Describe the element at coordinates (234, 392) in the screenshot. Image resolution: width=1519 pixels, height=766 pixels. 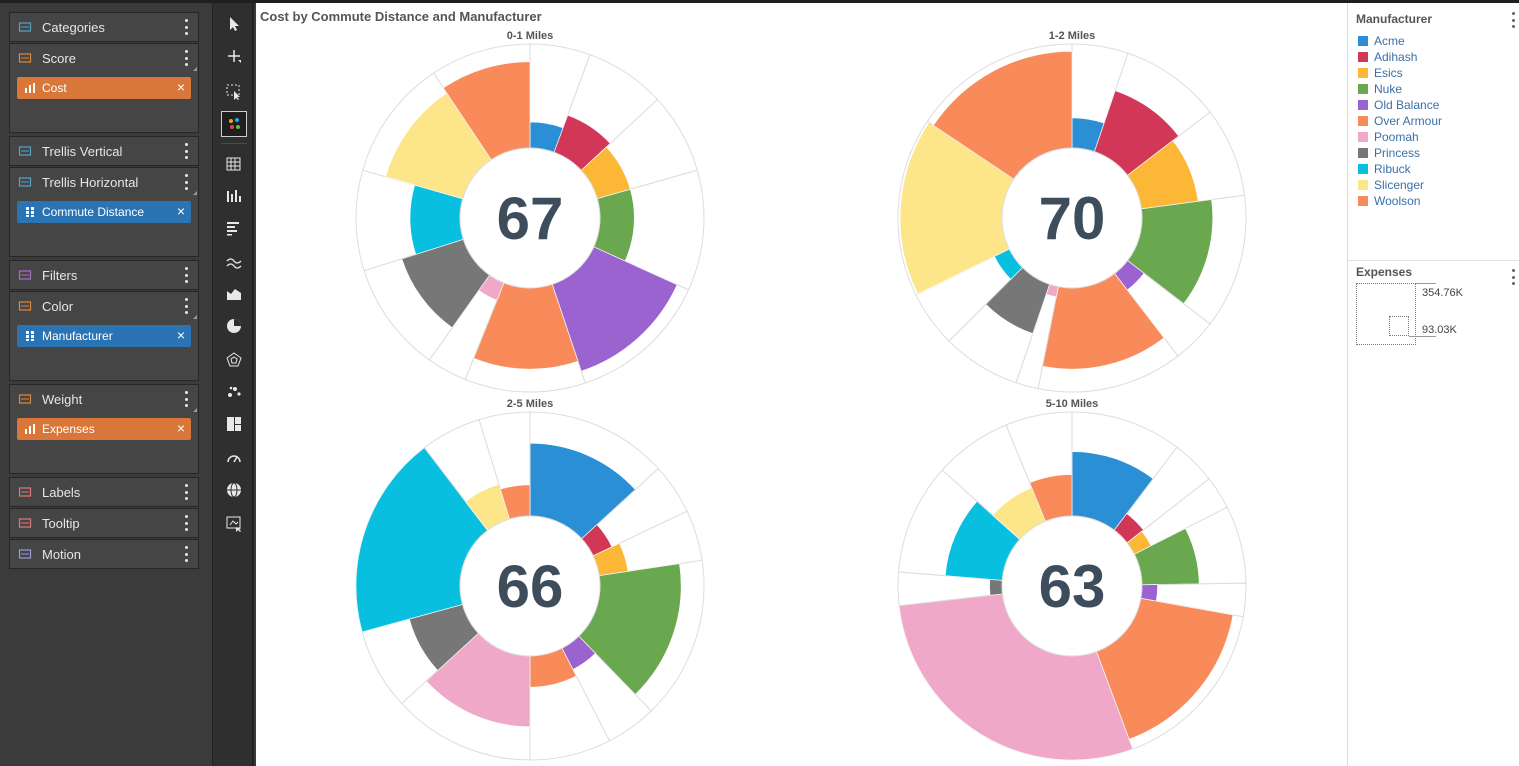
I see `scatter-chart-icon` at that location.